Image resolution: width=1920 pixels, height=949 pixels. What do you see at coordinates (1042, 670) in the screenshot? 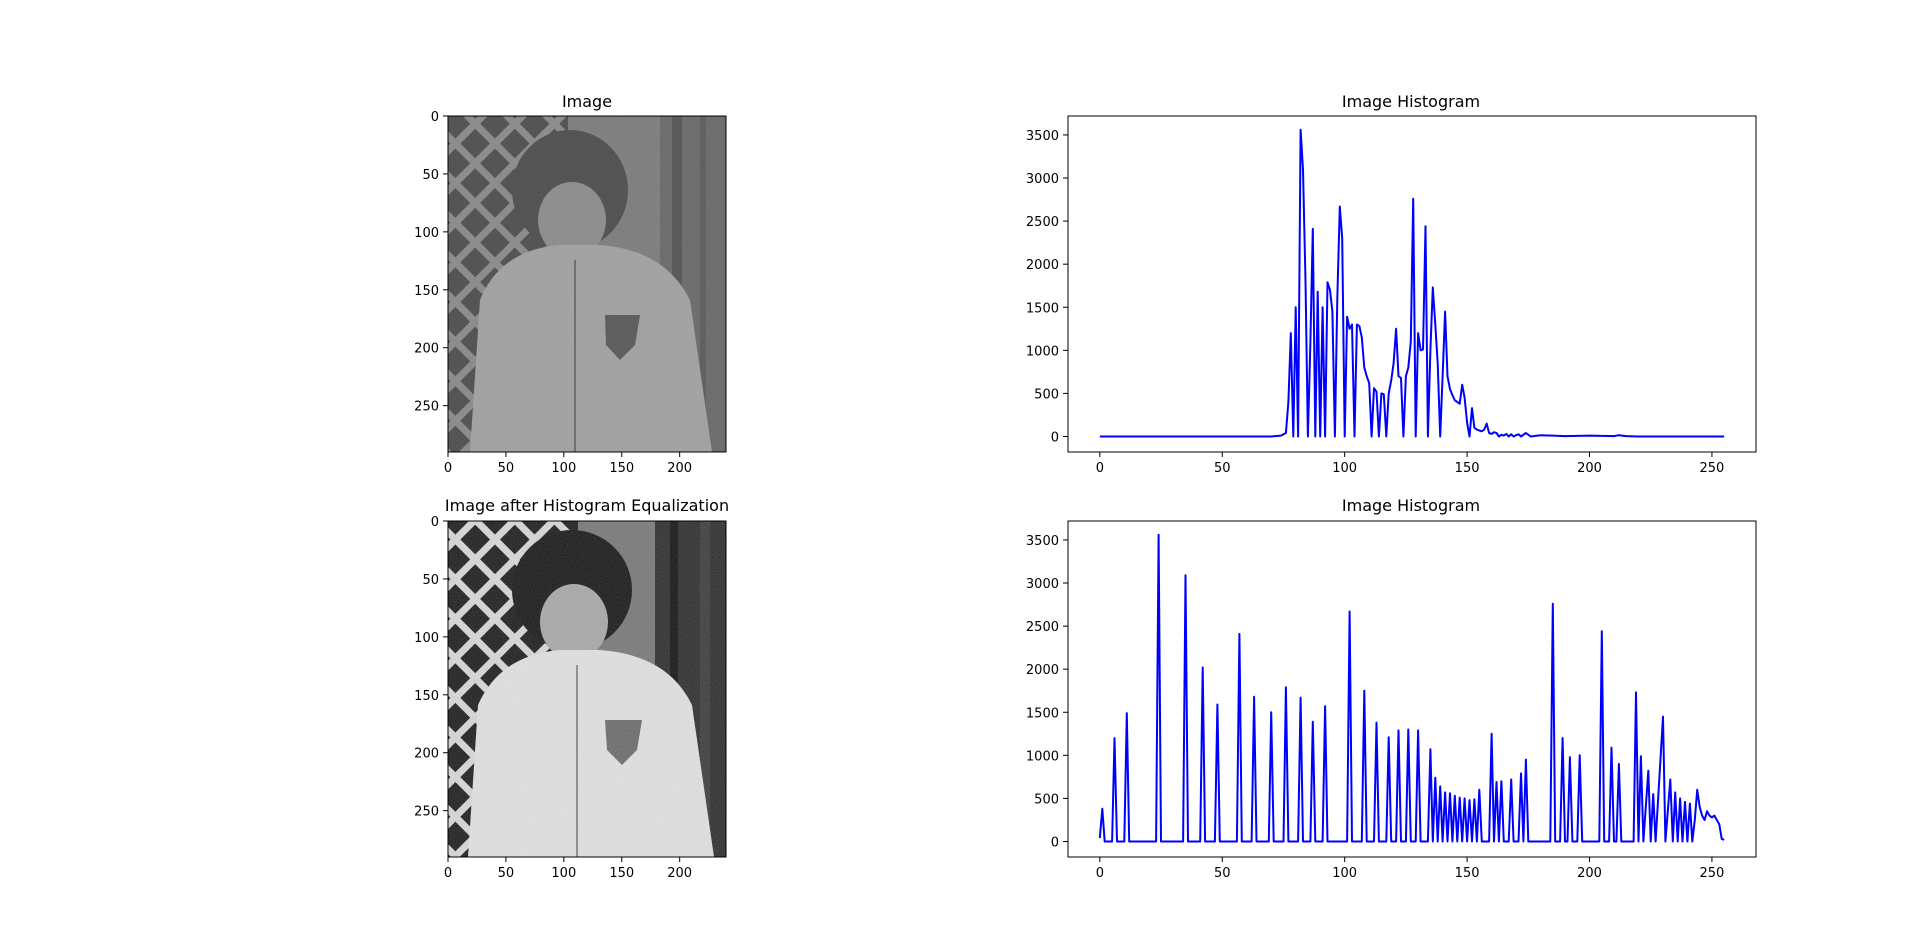
I see `histogram-equalized-ytick-label: 2000` at bounding box center [1042, 670].